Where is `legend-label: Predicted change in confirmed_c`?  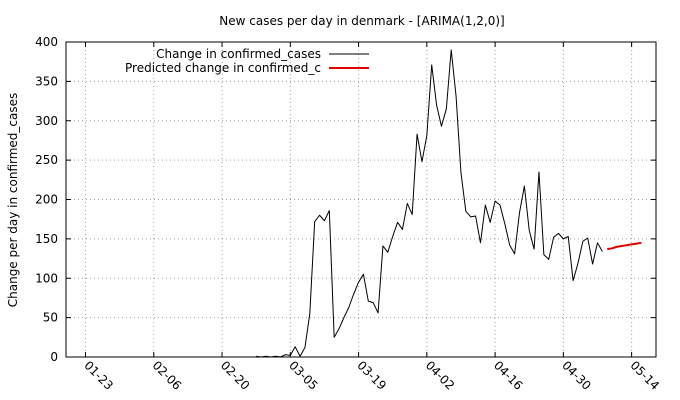
legend-label: Predicted change in confirmed_c is located at coordinates (223, 68).